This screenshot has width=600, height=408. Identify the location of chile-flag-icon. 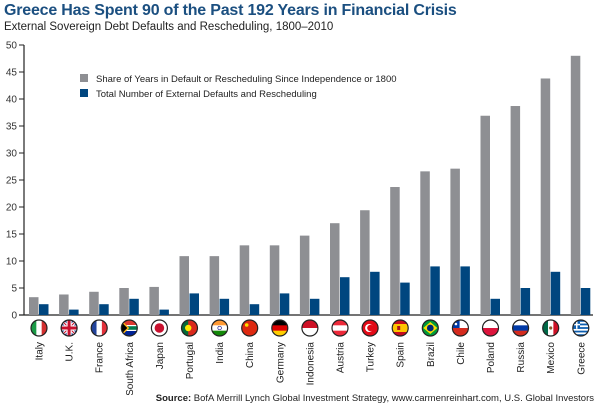
(460, 328).